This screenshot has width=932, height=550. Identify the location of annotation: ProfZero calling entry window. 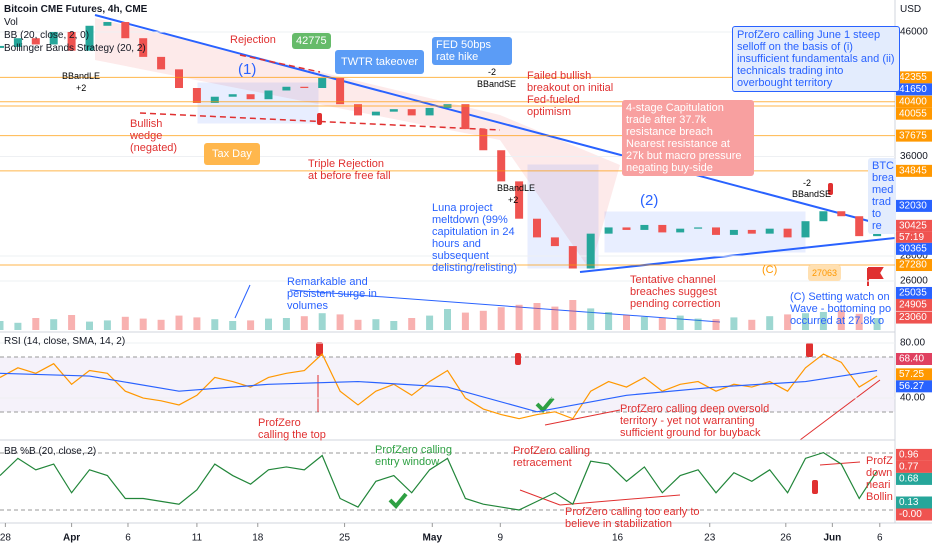
(414, 456).